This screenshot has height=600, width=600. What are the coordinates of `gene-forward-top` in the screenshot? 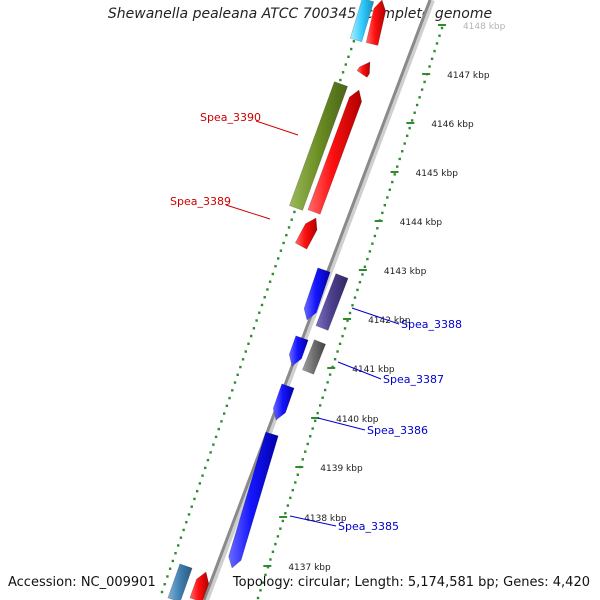 It's located at (375, 23).